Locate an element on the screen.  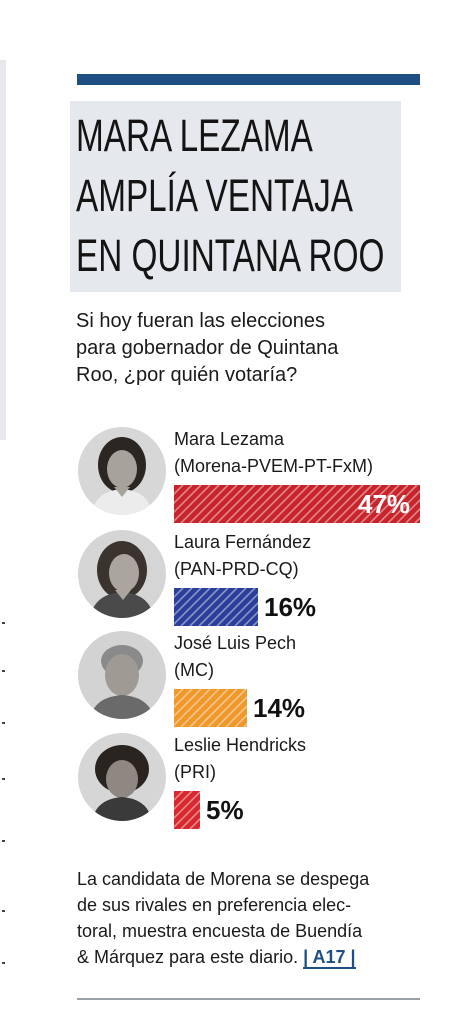
headline-background is located at coordinates (235, 196).